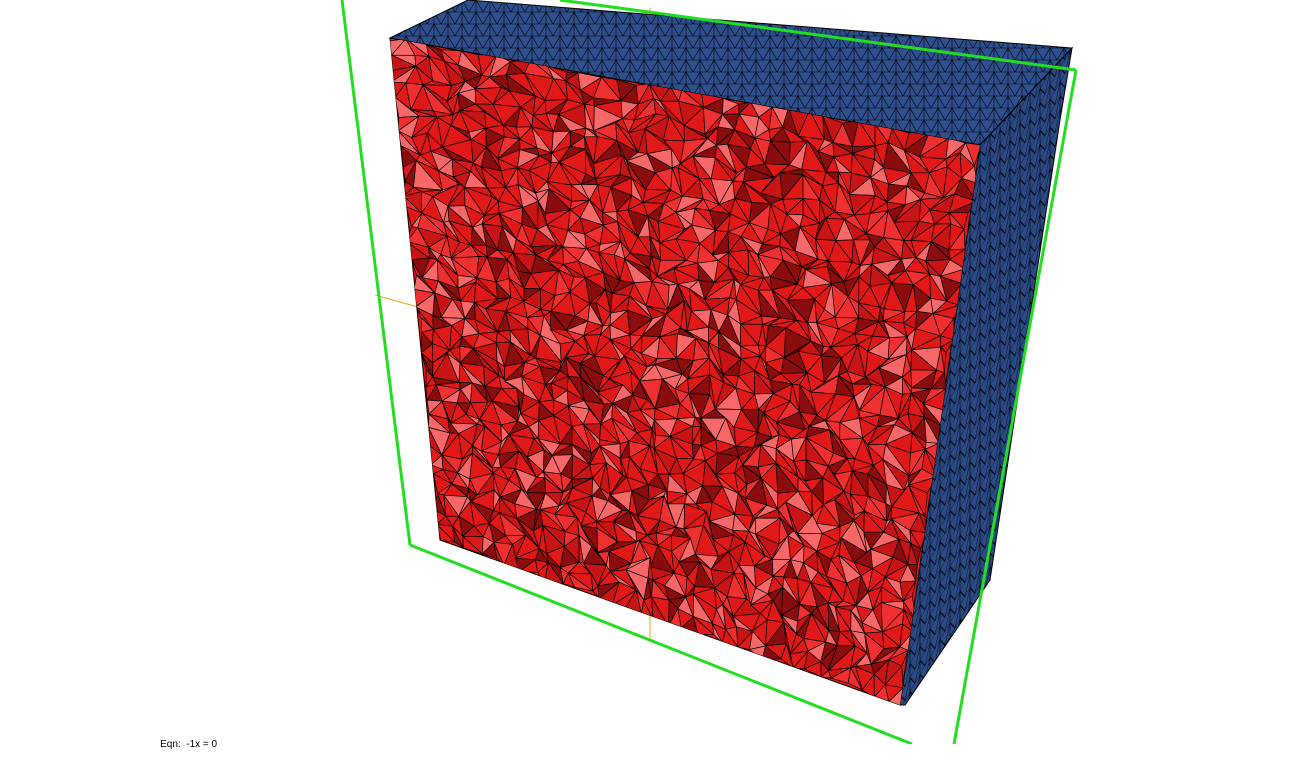  I want to click on eqn-label: Eqn:, so click(170, 744).